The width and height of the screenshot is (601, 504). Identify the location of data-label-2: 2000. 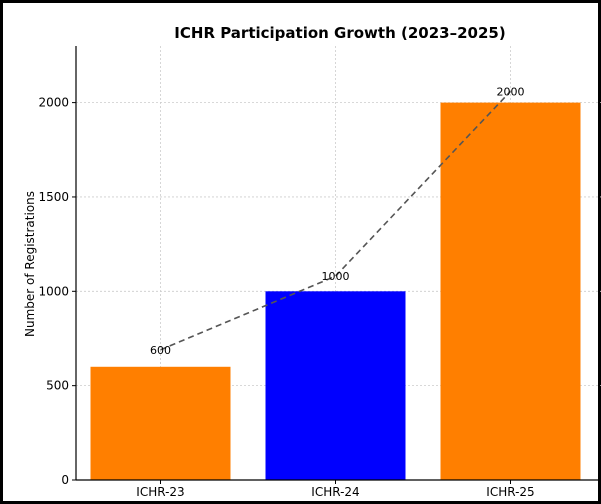
(511, 91).